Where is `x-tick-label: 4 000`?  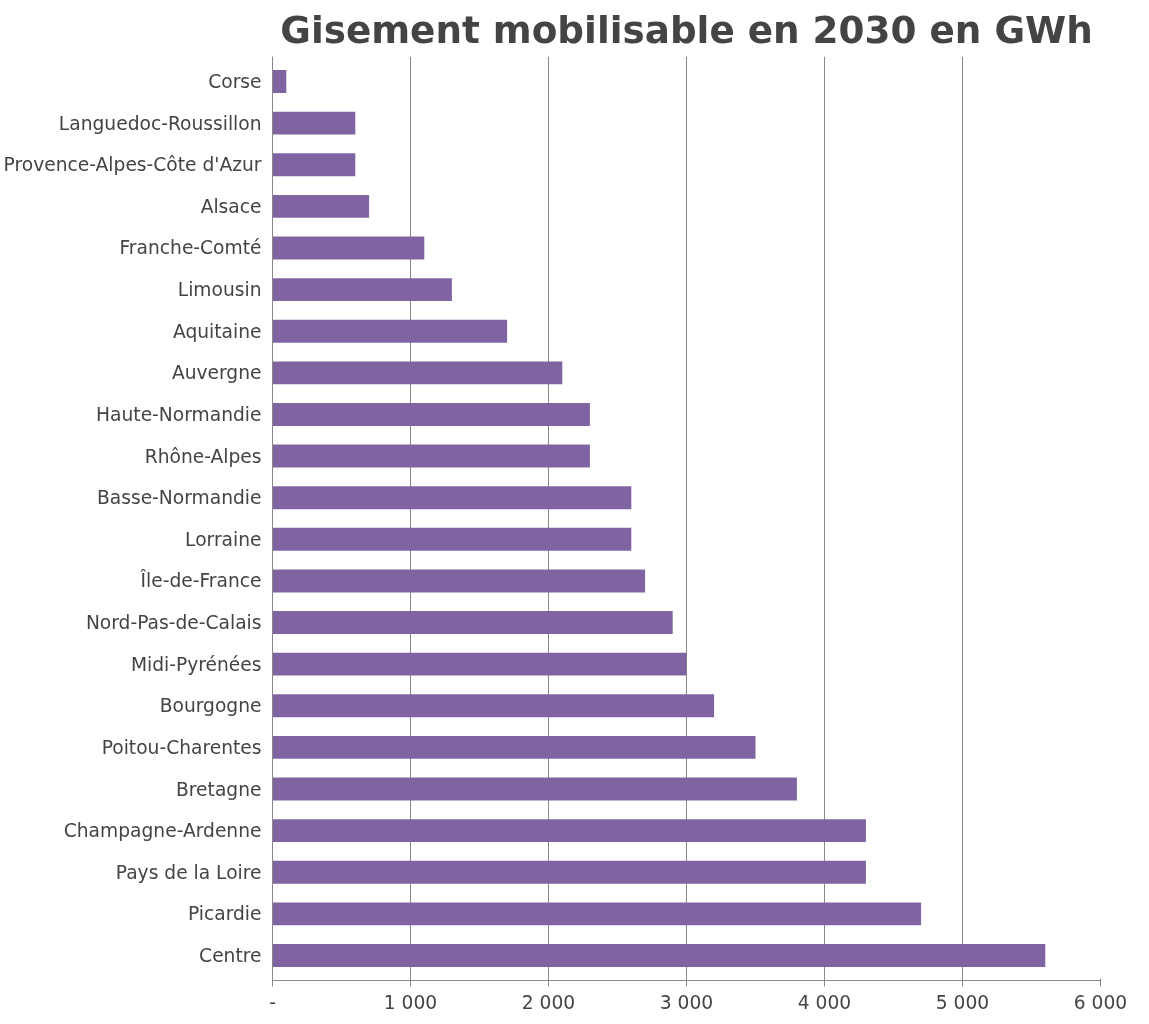 x-tick-label: 4 000 is located at coordinates (824, 1002).